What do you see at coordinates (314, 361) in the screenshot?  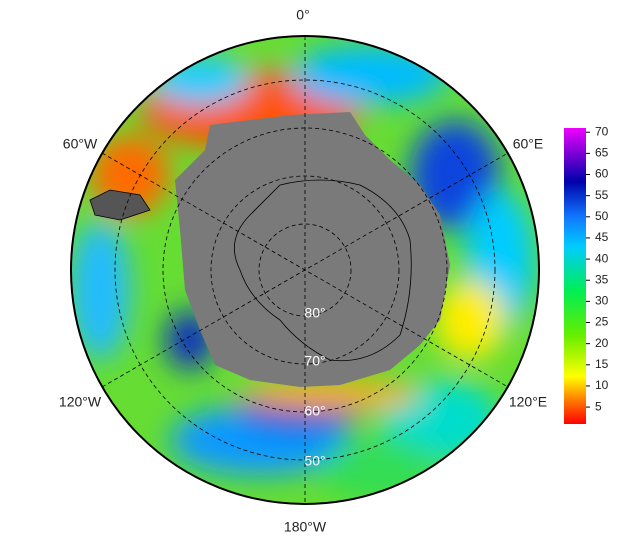 I see `latitude-label: 70°` at bounding box center [314, 361].